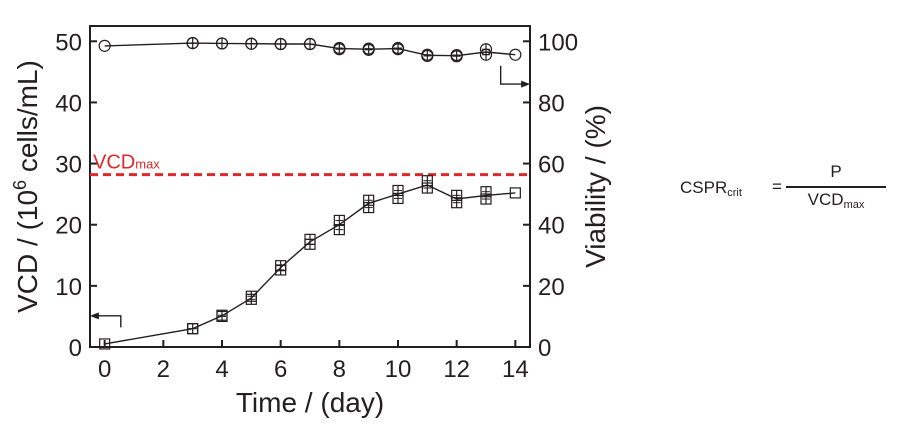 The width and height of the screenshot is (905, 428). Describe the element at coordinates (27, 120) in the screenshot. I see `y-left-title-suffix: cells/mL)` at that location.